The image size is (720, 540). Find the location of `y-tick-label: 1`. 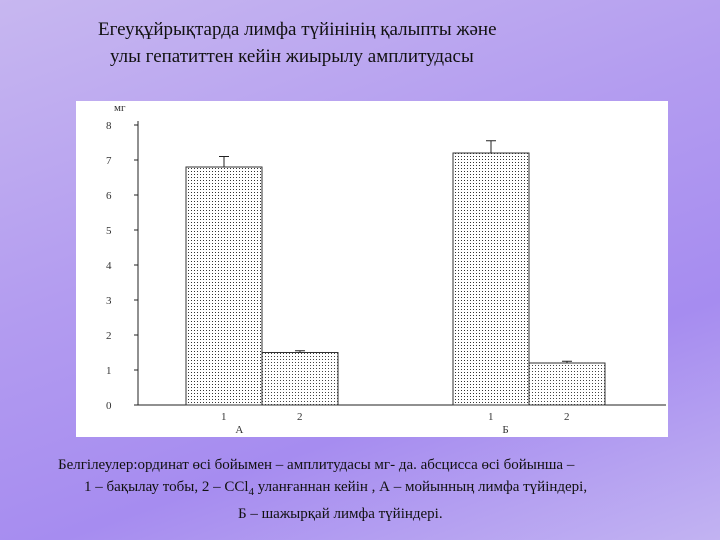

y-tick-label: 1 is located at coordinates (109, 371).